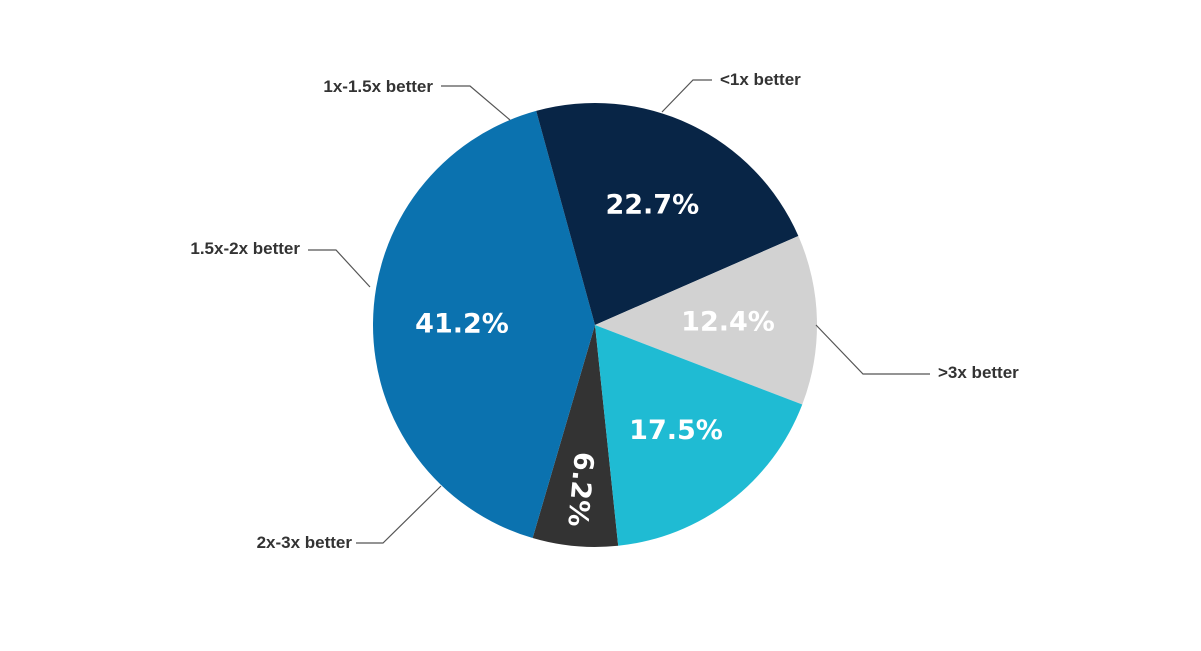 This screenshot has height=651, width=1201. I want to click on percent-label-1-5x-2x-better: 12.4%, so click(728, 321).